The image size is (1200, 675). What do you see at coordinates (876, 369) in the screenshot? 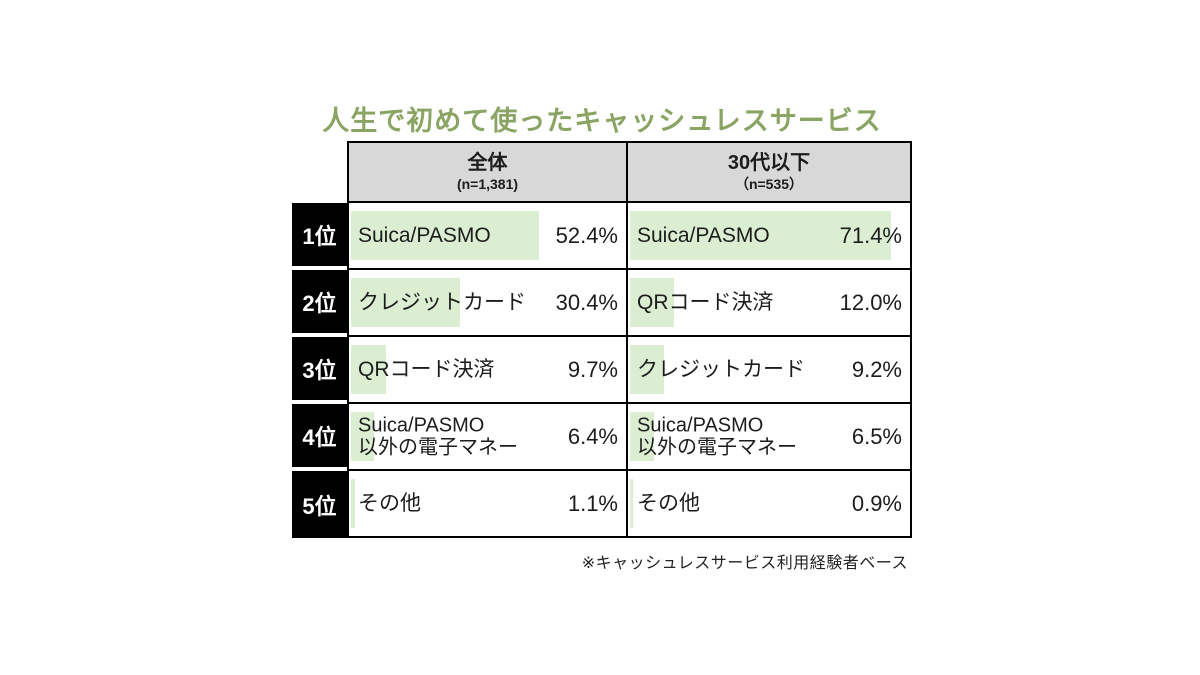
I see `percent-value: 9.2%` at bounding box center [876, 369].